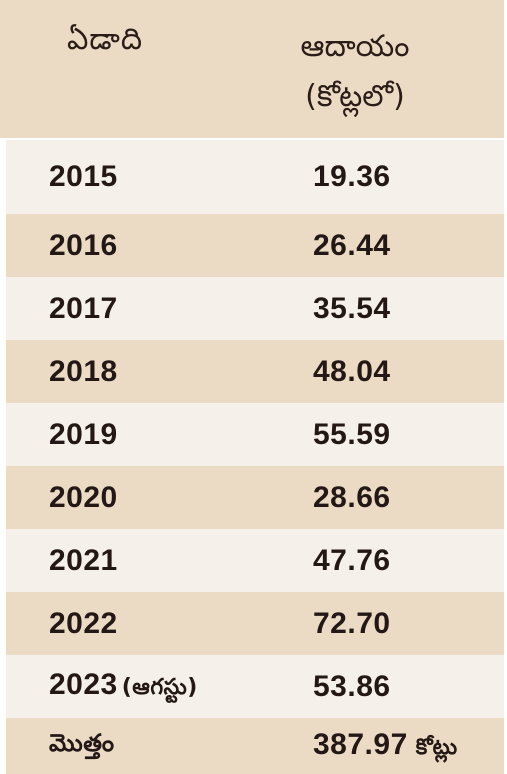 Image resolution: width=507 pixels, height=774 pixels. I want to click on table-row: 2020 28.66, so click(255, 497).